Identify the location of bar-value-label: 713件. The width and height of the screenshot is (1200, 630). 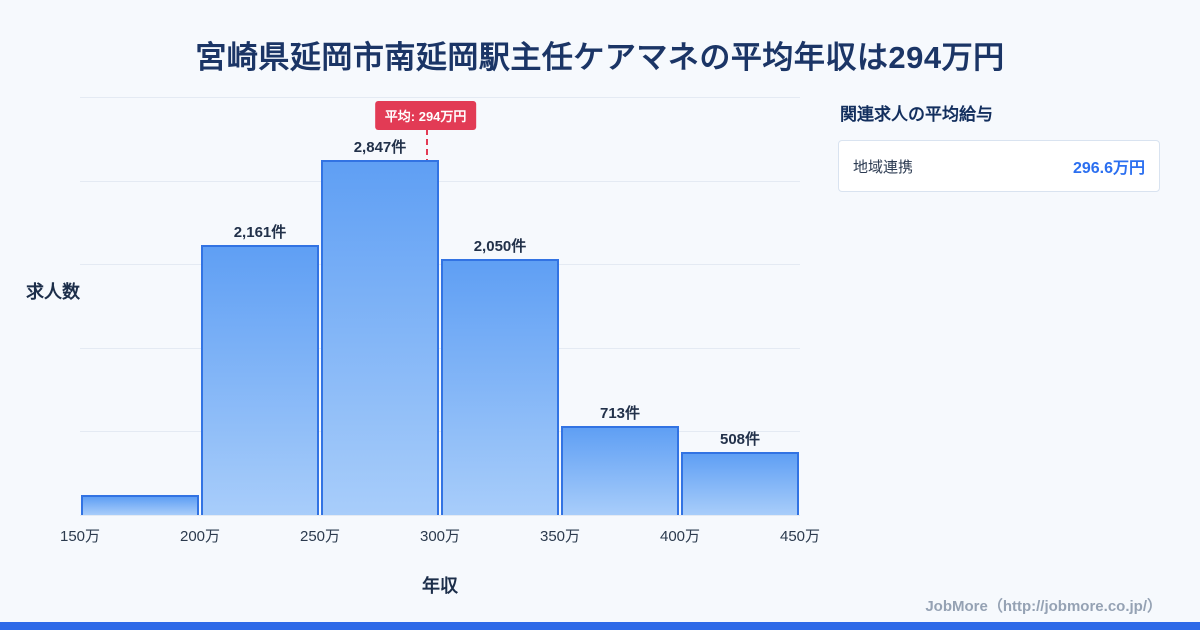
(620, 414).